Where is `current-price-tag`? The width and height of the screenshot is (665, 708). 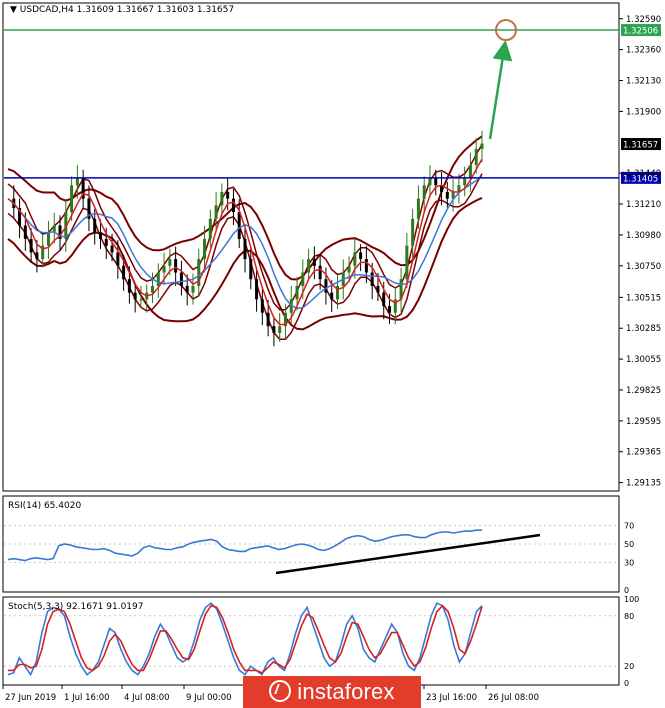 current-price-tag is located at coordinates (641, 144).